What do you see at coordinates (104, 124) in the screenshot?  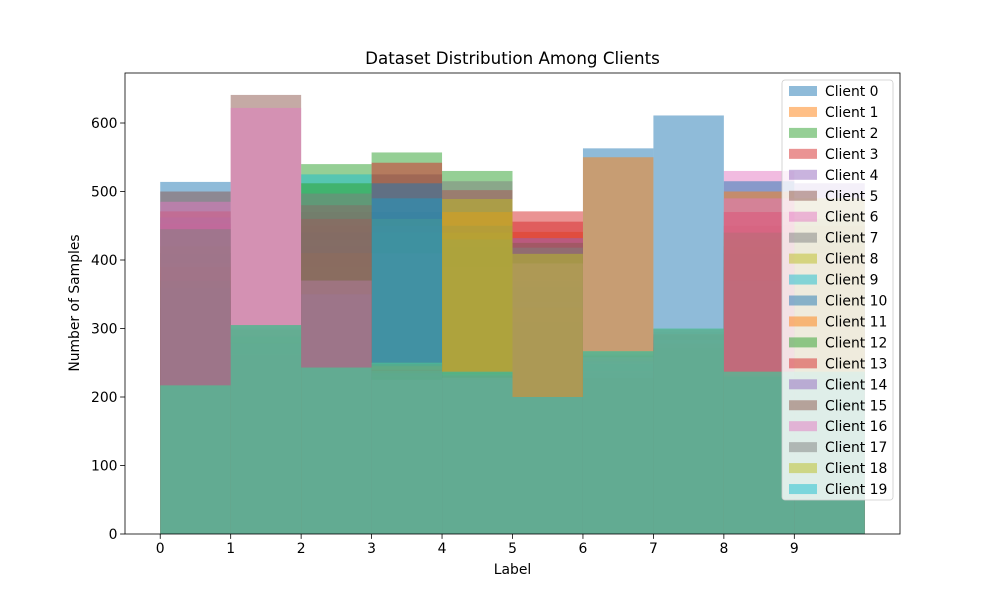 I see `y-tick-label-6: 600` at bounding box center [104, 124].